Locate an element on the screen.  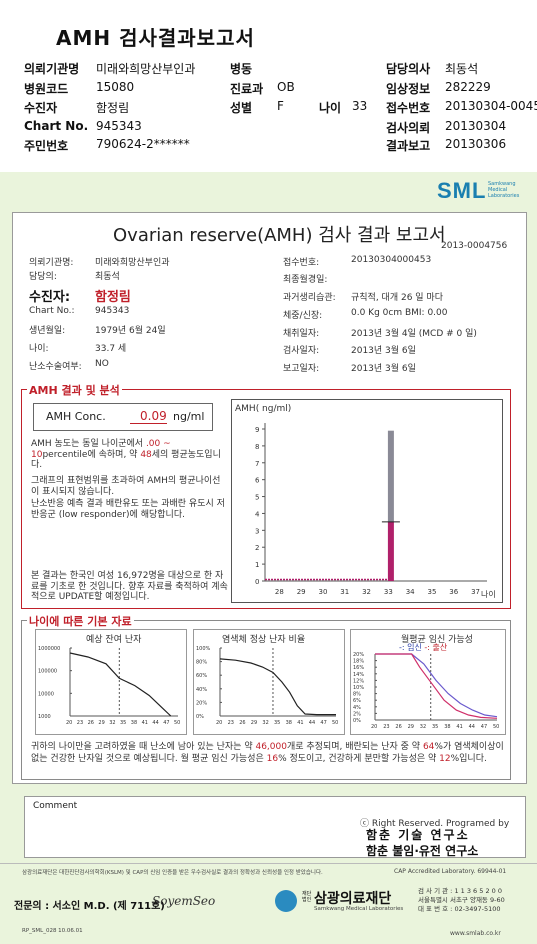
chart-title: 예상 잔여 난자 is located at coordinates (114, 640).